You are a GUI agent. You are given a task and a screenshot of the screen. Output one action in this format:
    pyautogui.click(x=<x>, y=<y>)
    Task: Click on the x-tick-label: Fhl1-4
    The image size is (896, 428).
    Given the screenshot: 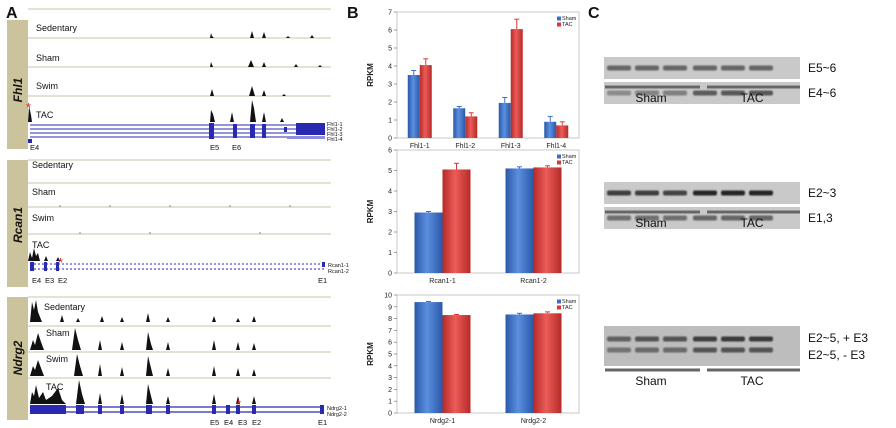 What is the action you would take?
    pyautogui.click(x=556, y=146)
    